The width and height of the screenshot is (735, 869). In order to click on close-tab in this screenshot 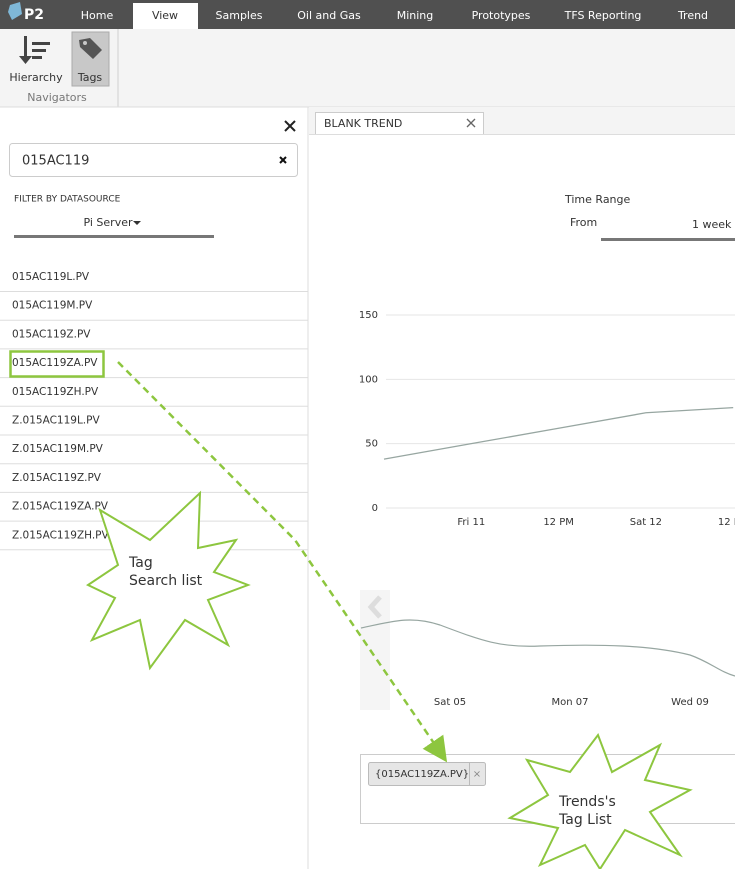, I will do `click(471, 123)`.